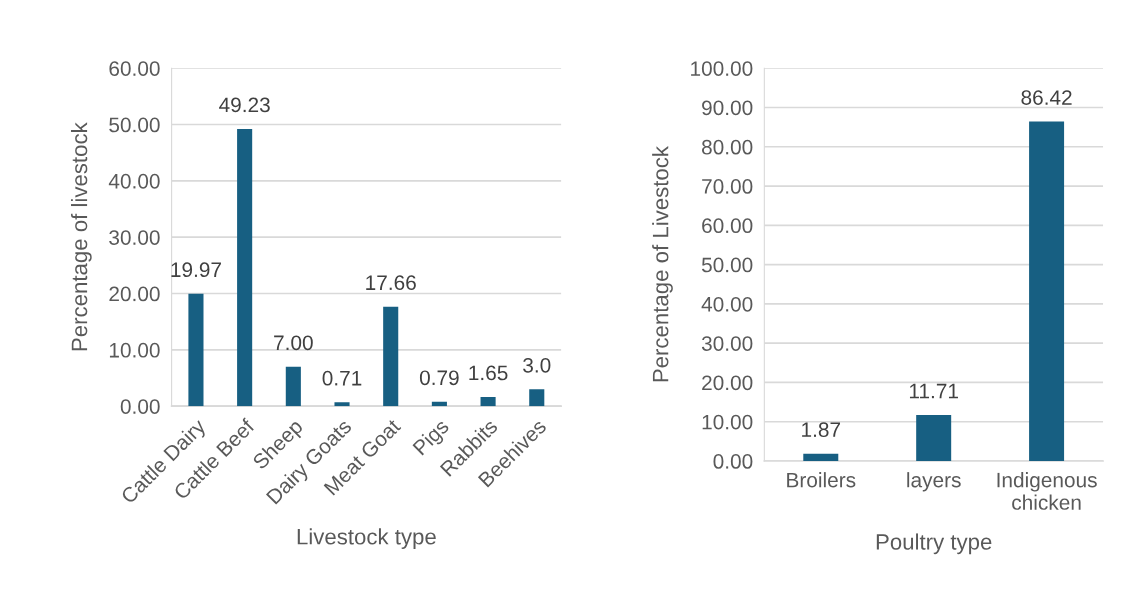 The height and width of the screenshot is (609, 1129). Describe the element at coordinates (196, 270) in the screenshot. I see `data-label: 19.97` at that location.